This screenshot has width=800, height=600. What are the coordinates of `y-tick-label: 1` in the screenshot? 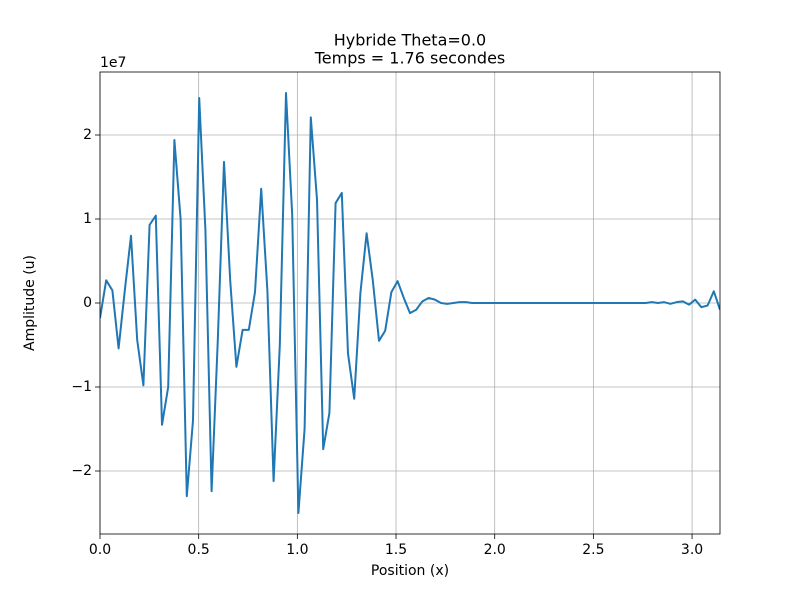 It's located at (87, 219).